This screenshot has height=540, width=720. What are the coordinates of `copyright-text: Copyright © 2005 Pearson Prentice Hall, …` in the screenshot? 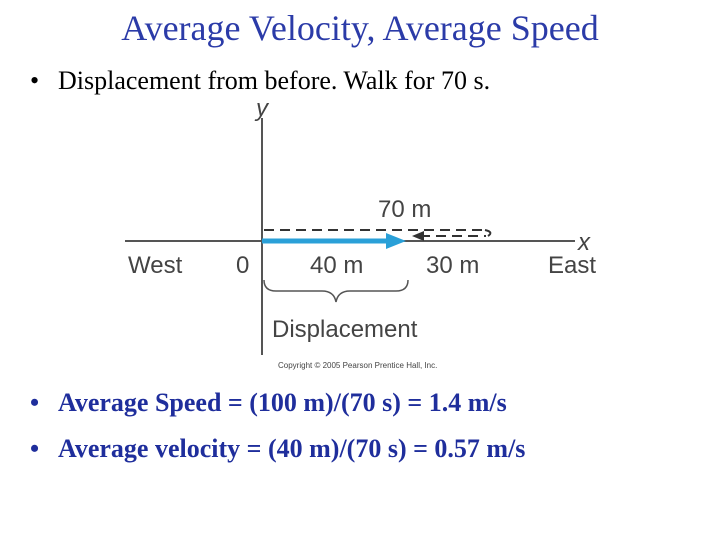 It's located at (357, 365).